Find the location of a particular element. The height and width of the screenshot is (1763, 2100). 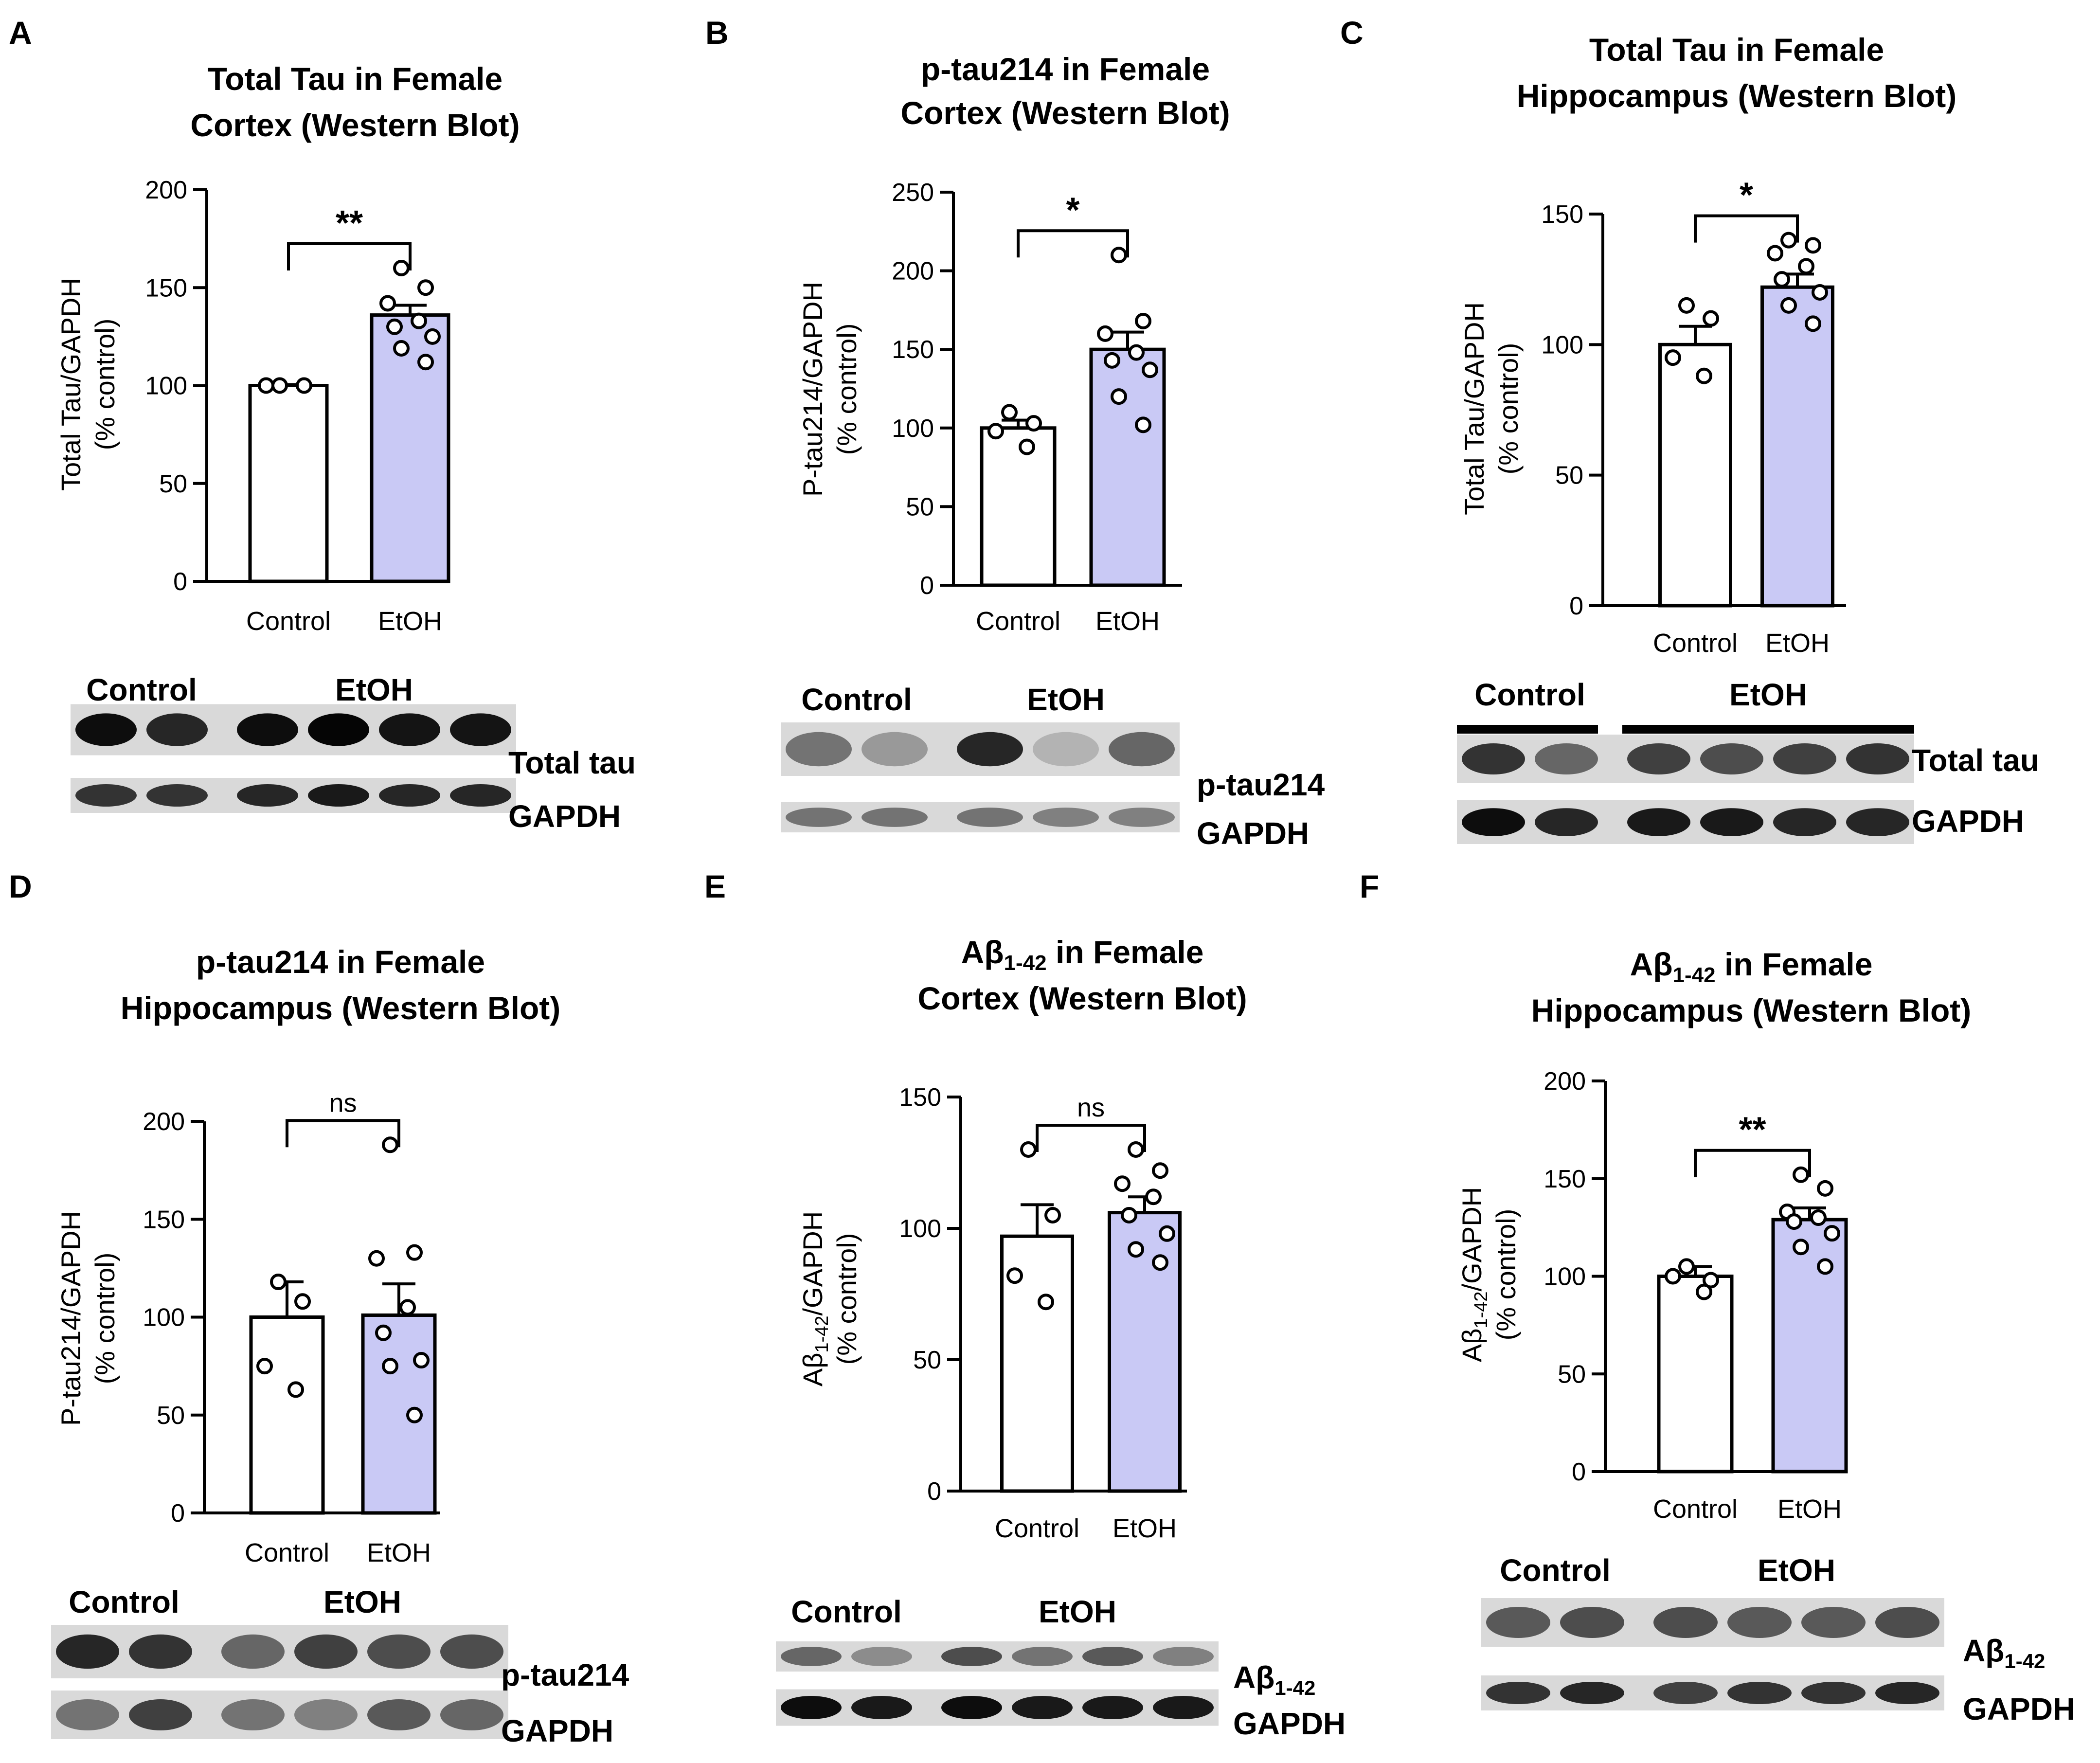

blot-band-label: Total tau is located at coordinates (572, 762).